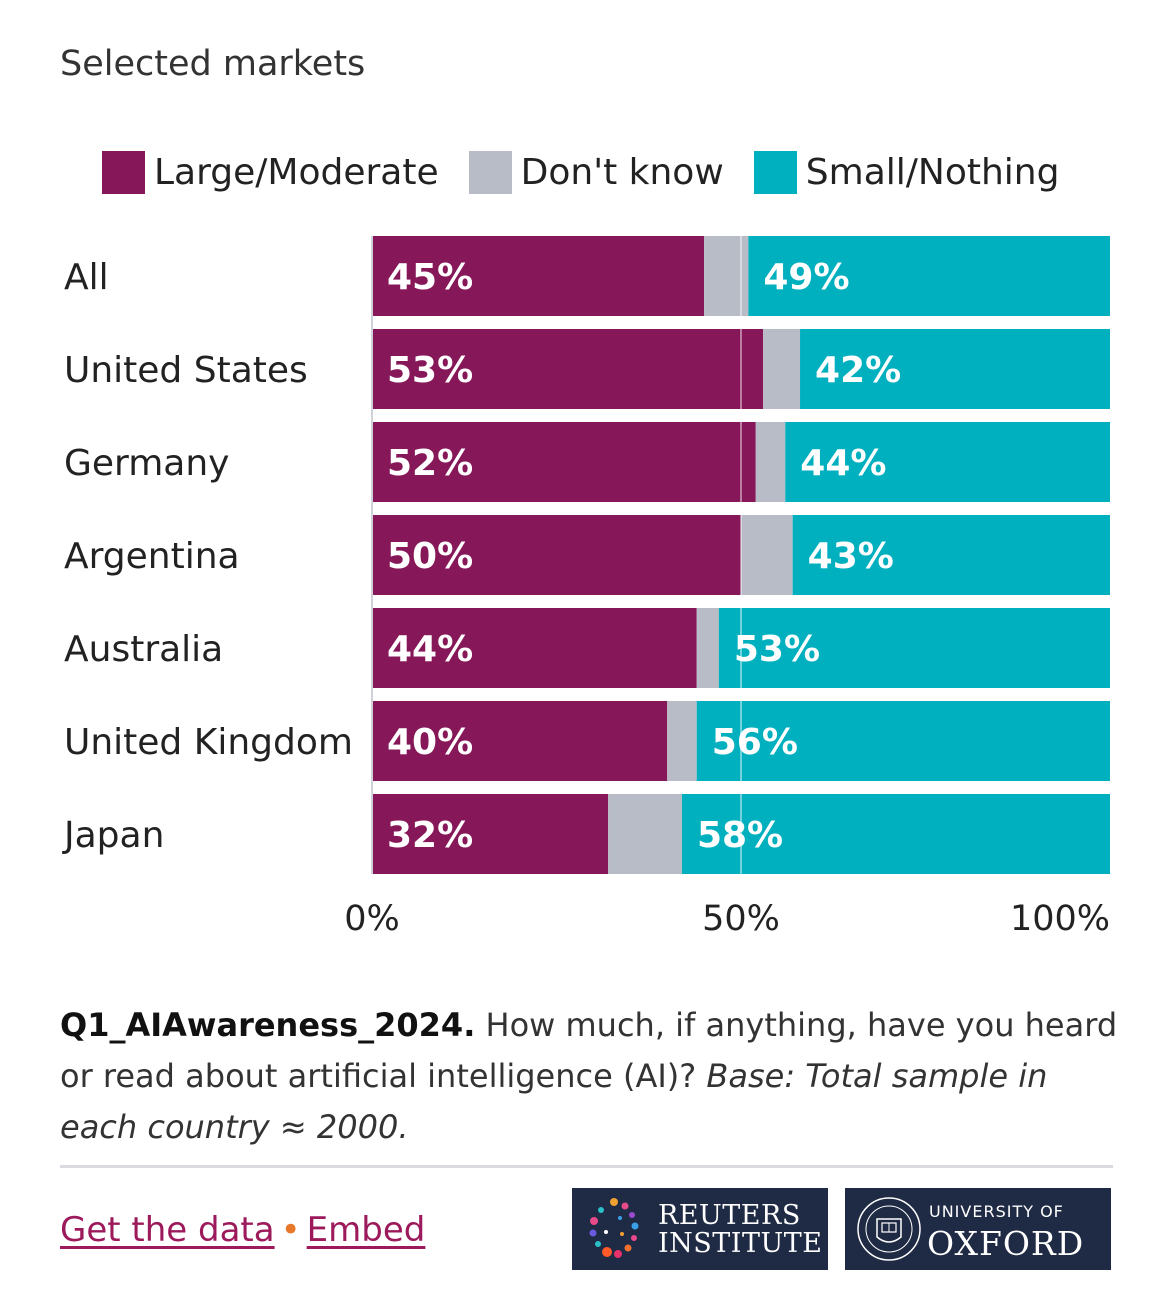  What do you see at coordinates (858, 370) in the screenshot?
I see `data-label-small-nothing-united-states: 42%` at bounding box center [858, 370].